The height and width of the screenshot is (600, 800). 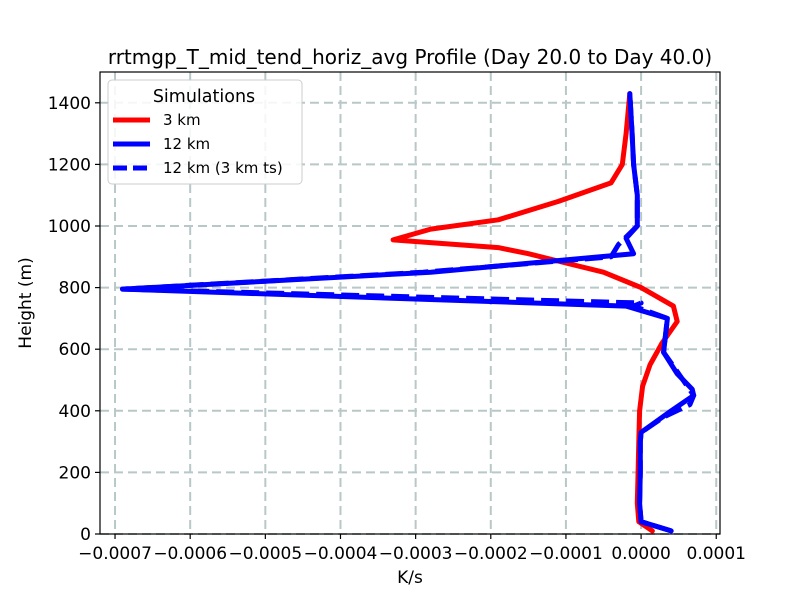 I want to click on x-tick-label: −0.0002, so click(x=491, y=554).